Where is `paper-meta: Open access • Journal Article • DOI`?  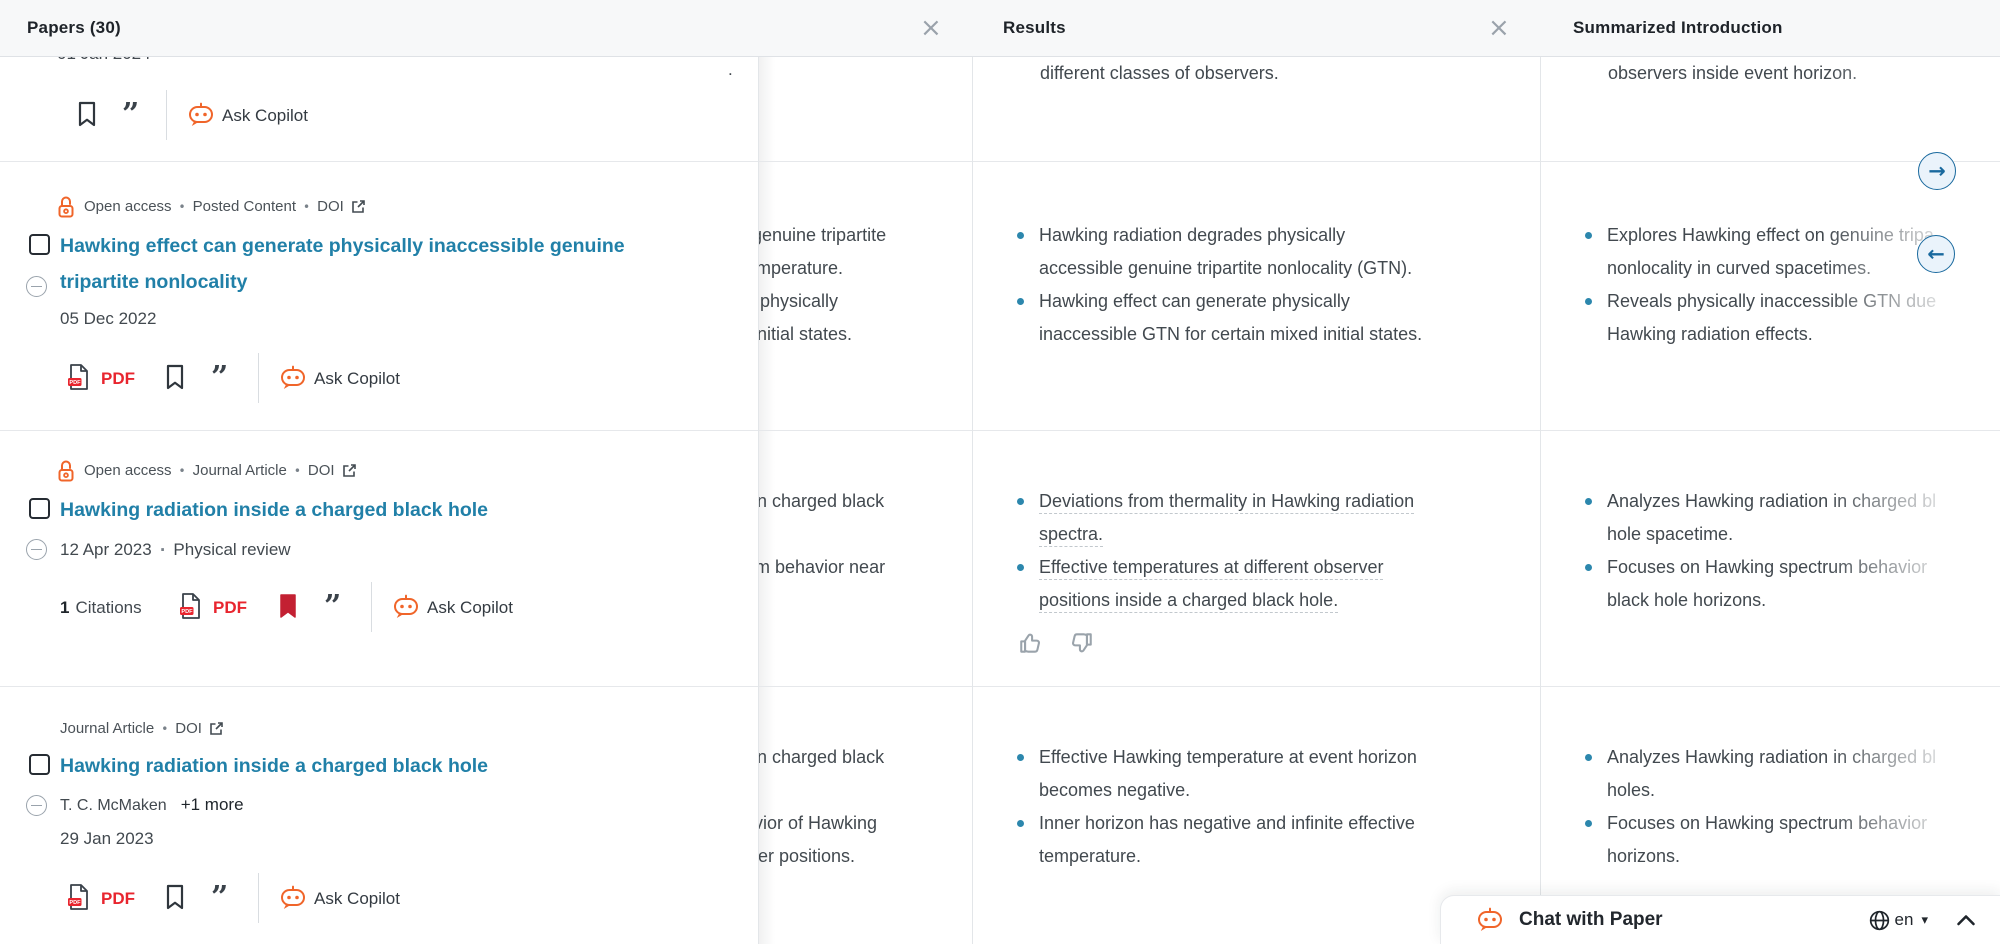
paper-meta: Open access • Journal Article • DOI is located at coordinates (206, 470).